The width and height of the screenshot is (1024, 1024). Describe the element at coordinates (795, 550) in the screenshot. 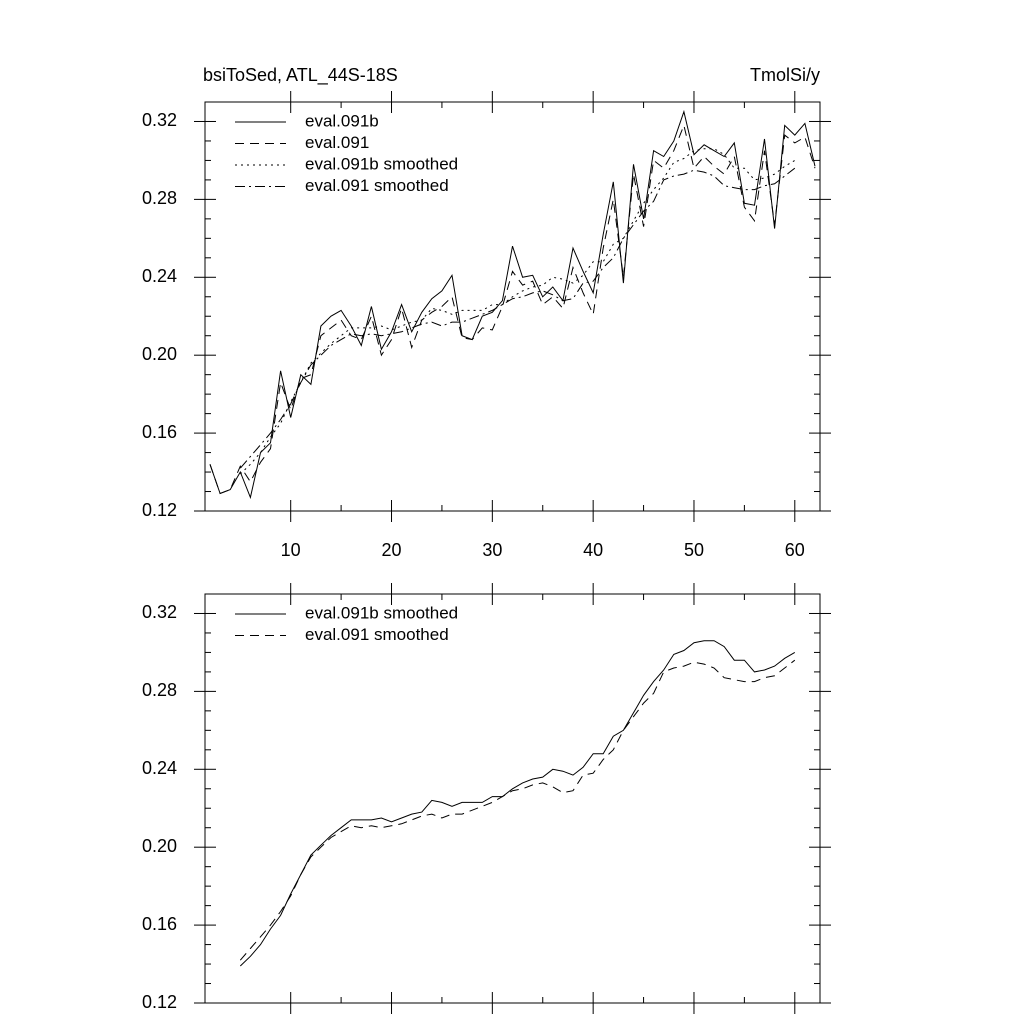

I see `x-tick-label: 60` at that location.